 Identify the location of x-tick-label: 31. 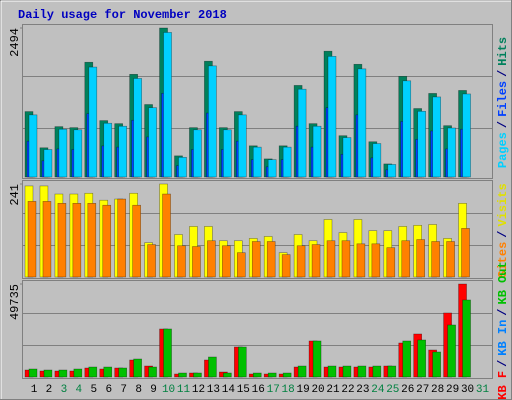
(483, 390).